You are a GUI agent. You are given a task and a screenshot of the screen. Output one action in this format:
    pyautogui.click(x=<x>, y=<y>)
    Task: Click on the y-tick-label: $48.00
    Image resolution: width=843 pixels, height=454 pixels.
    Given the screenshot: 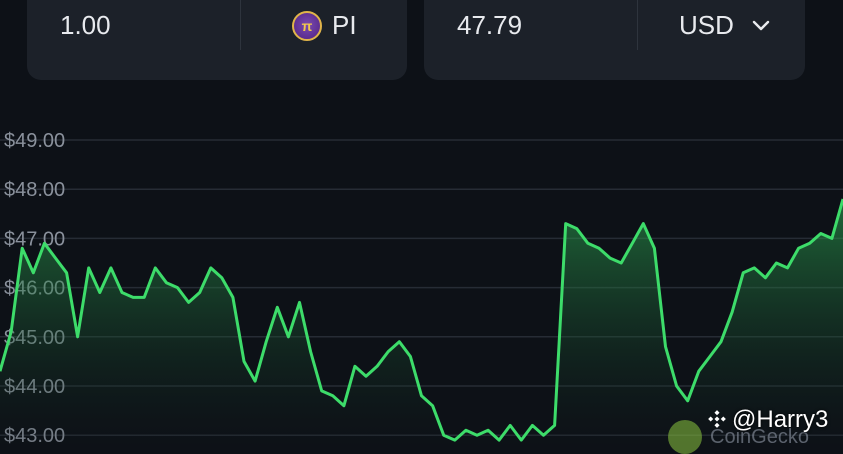 What is the action you would take?
    pyautogui.click(x=34, y=190)
    